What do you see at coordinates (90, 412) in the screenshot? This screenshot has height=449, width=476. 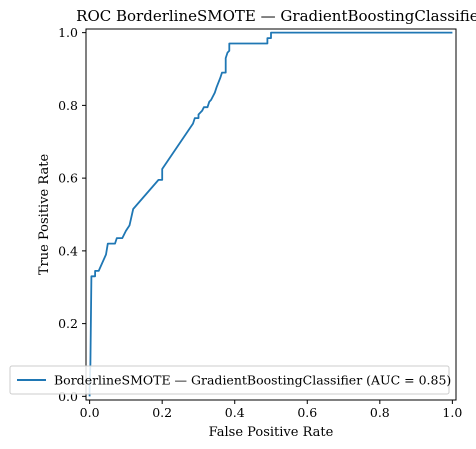 I see `x-tick-label: 0.0` at bounding box center [90, 412].